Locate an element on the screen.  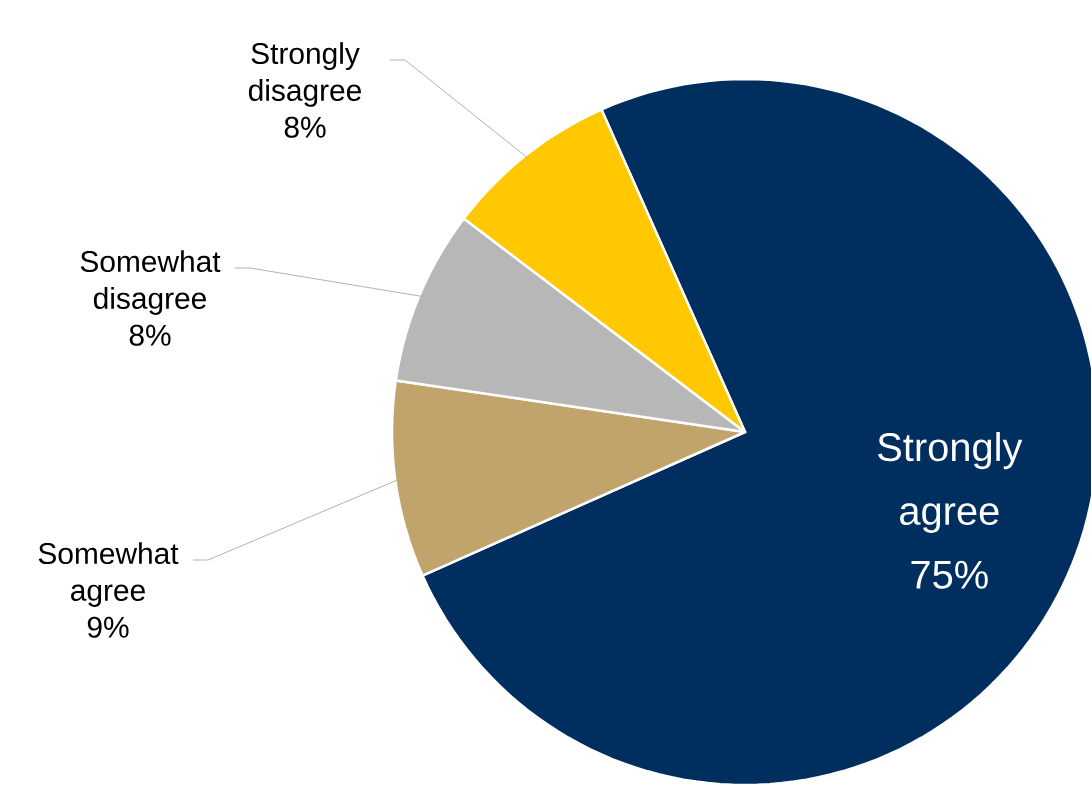
data-label: 9% is located at coordinates (108, 627).